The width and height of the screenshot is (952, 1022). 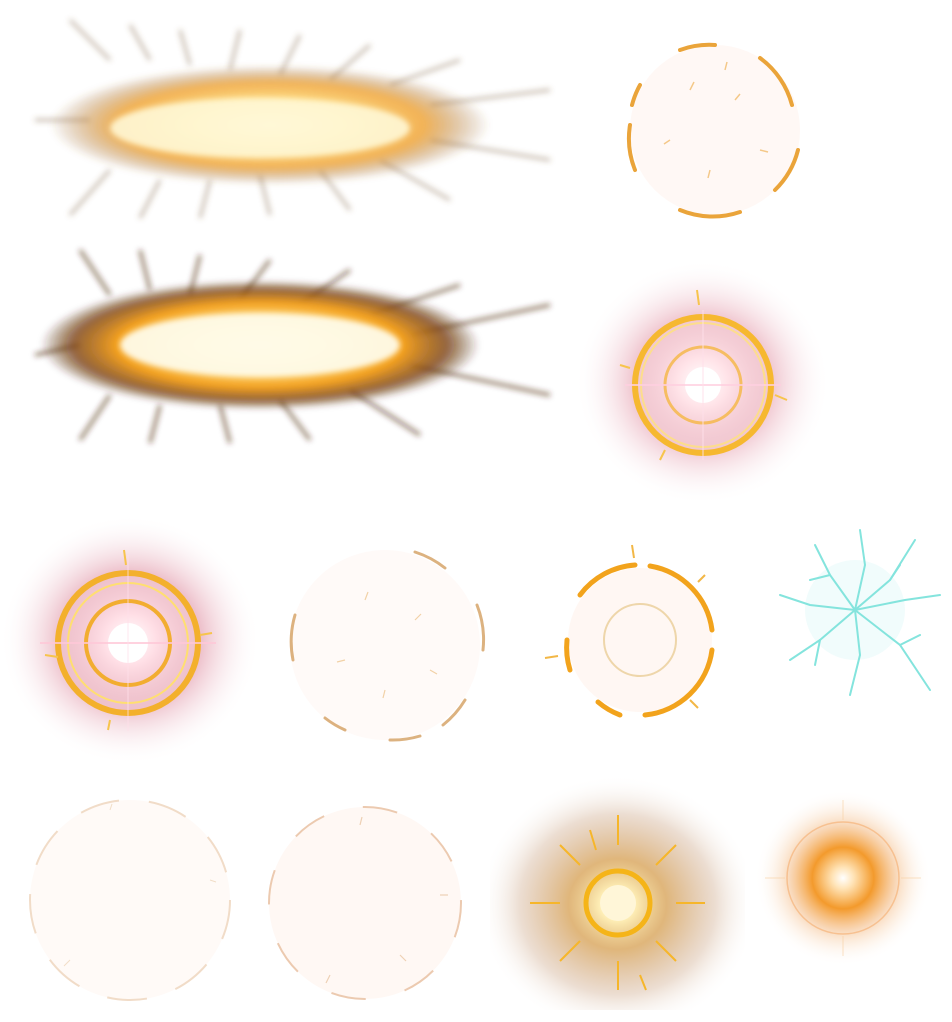 I want to click on crack-burst-icon, so click(x=857, y=612).